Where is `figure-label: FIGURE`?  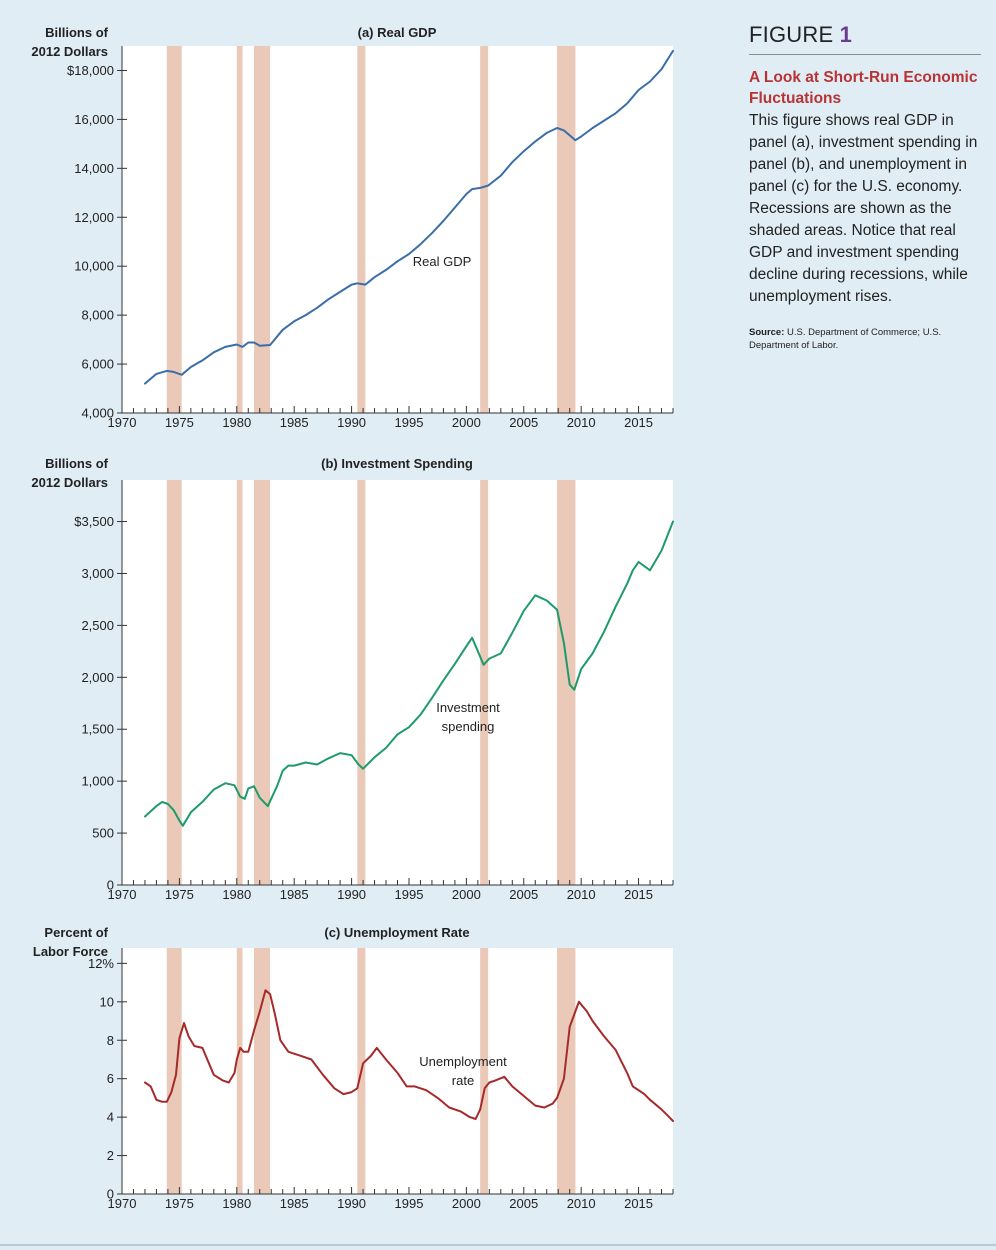 figure-label: FIGURE is located at coordinates (791, 34).